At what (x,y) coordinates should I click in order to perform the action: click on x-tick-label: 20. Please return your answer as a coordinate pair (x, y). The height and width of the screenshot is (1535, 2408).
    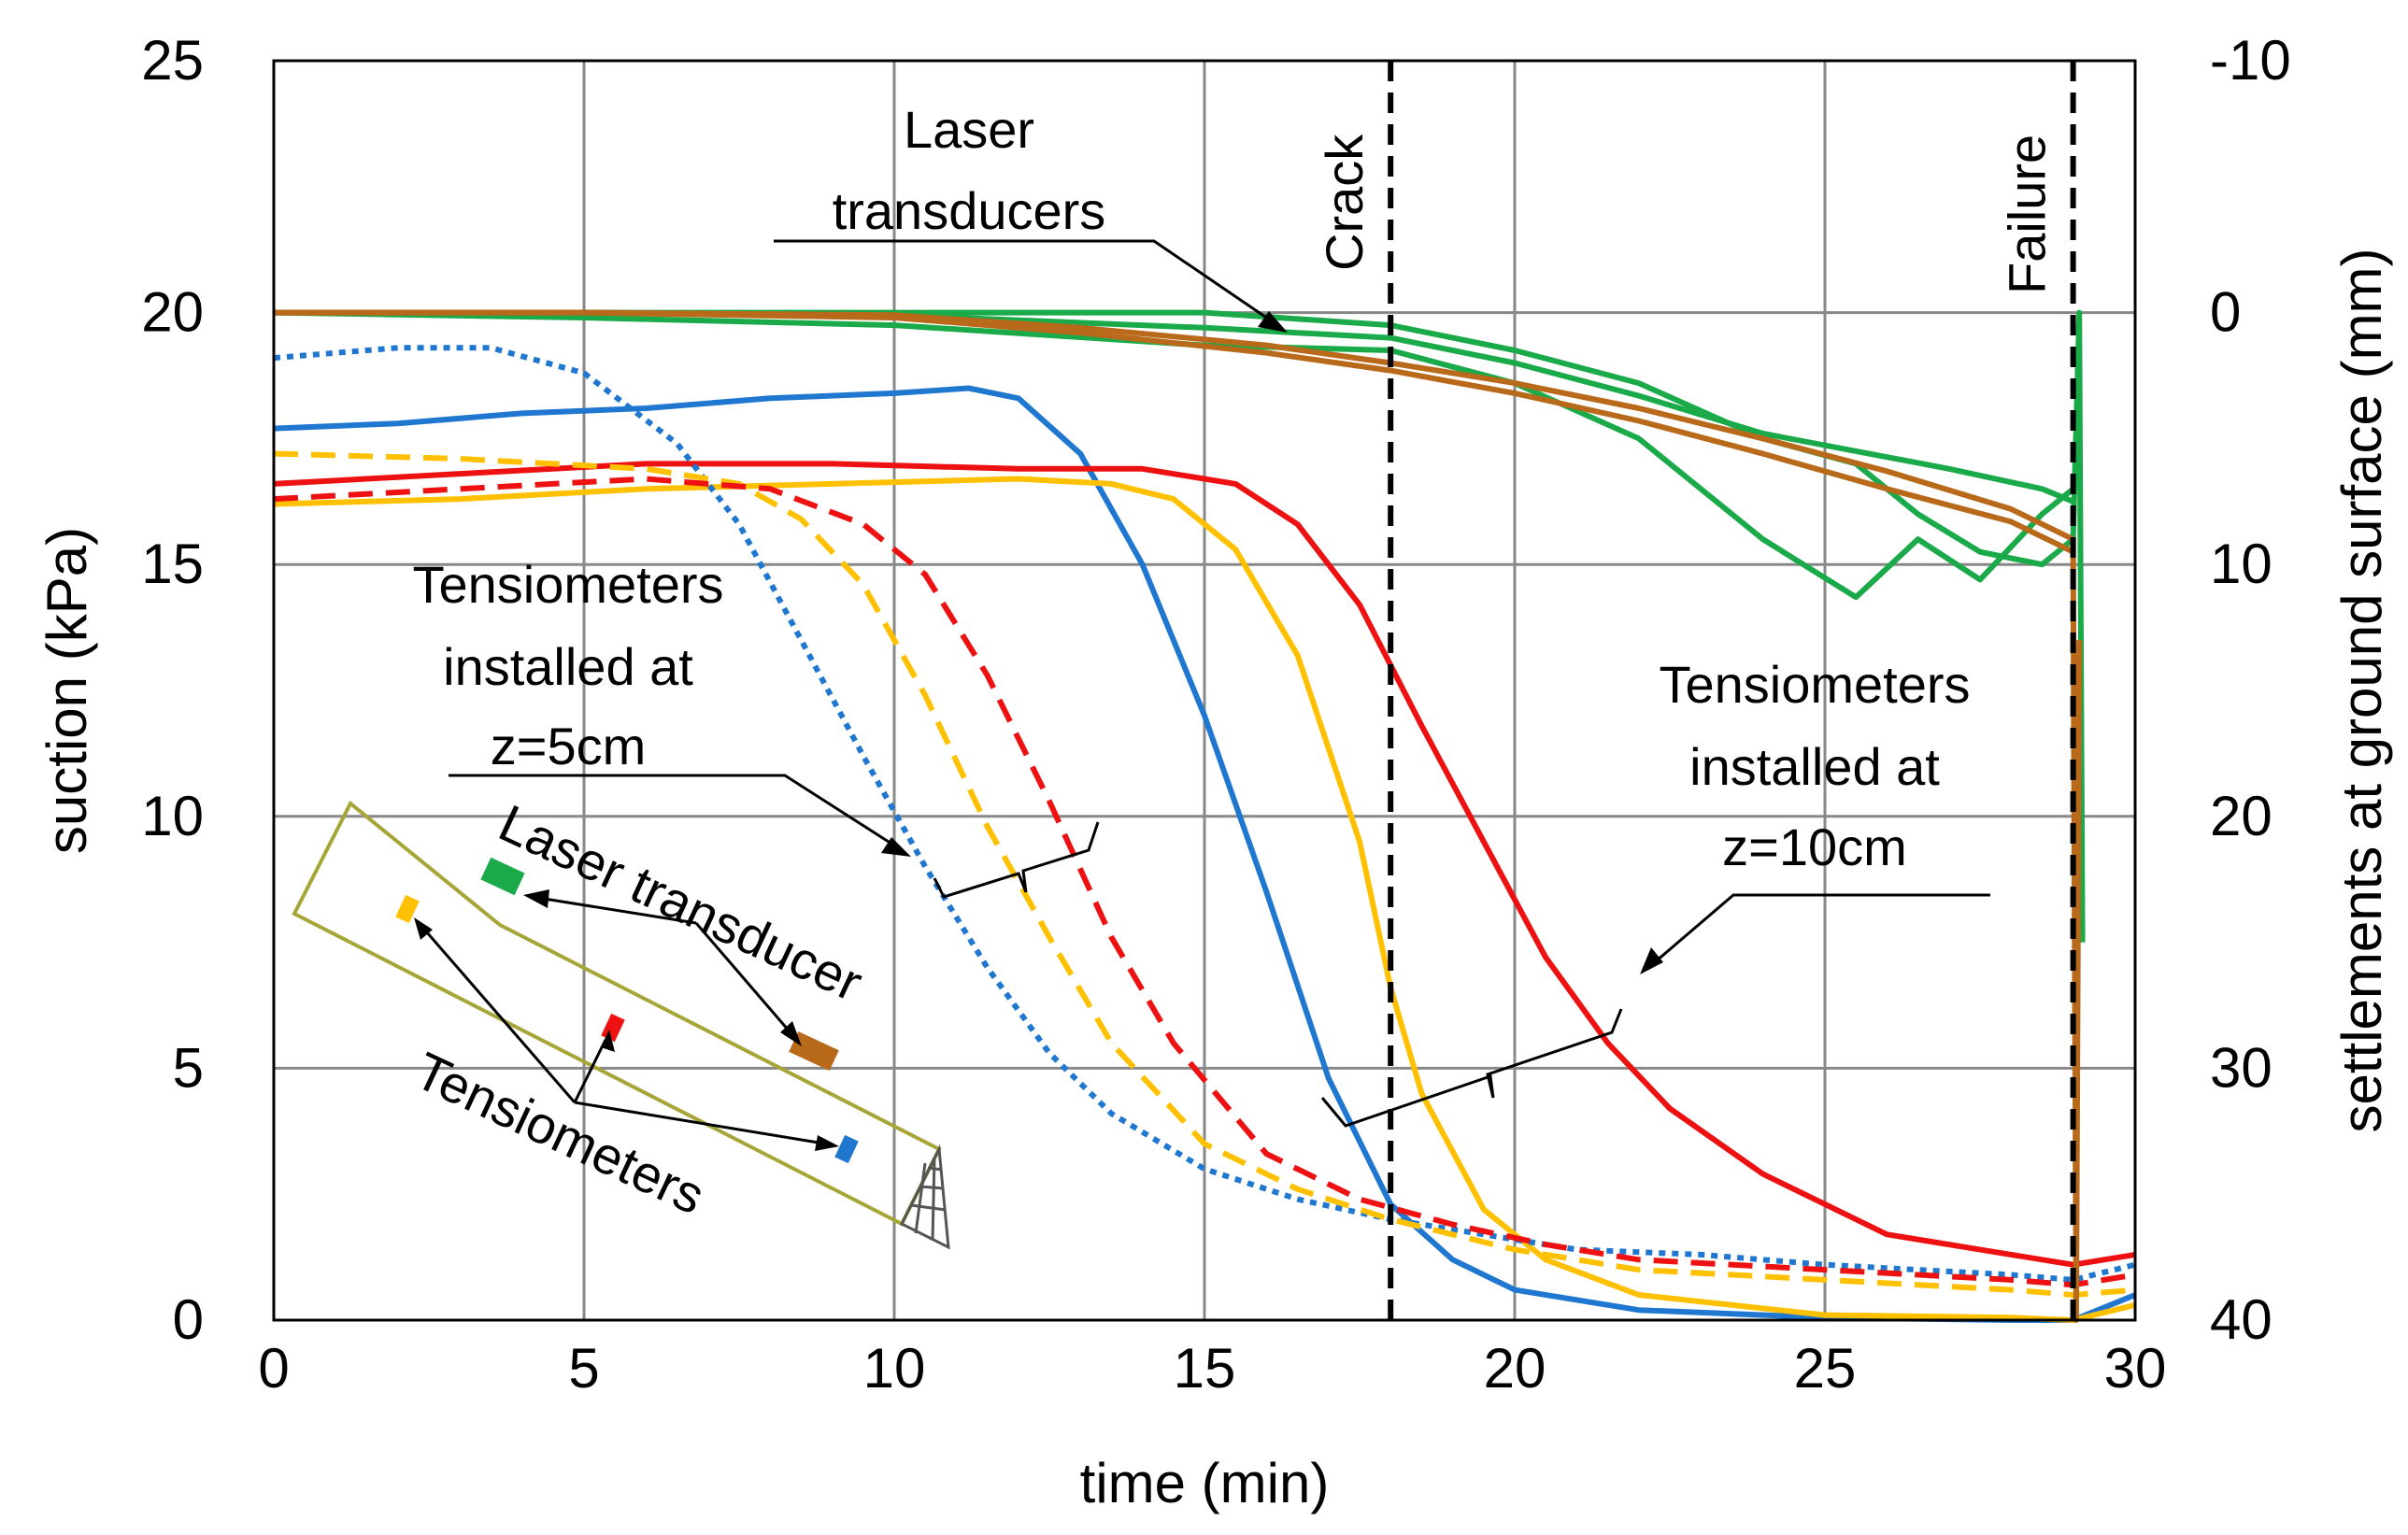
    Looking at the image, I should click on (1515, 1368).